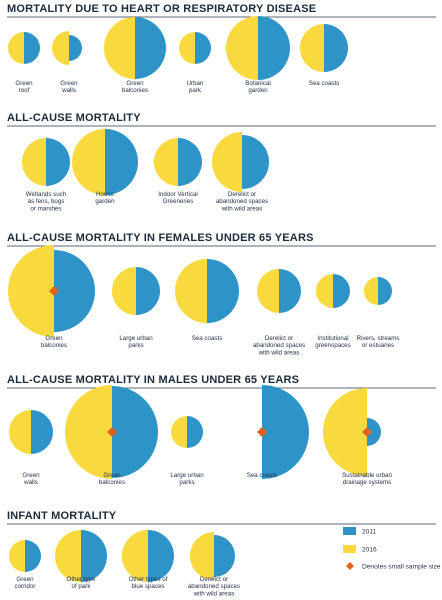  Describe the element at coordinates (74, 118) in the screenshot. I see `section-title: ALL-CAUSE MORTALITY` at that location.